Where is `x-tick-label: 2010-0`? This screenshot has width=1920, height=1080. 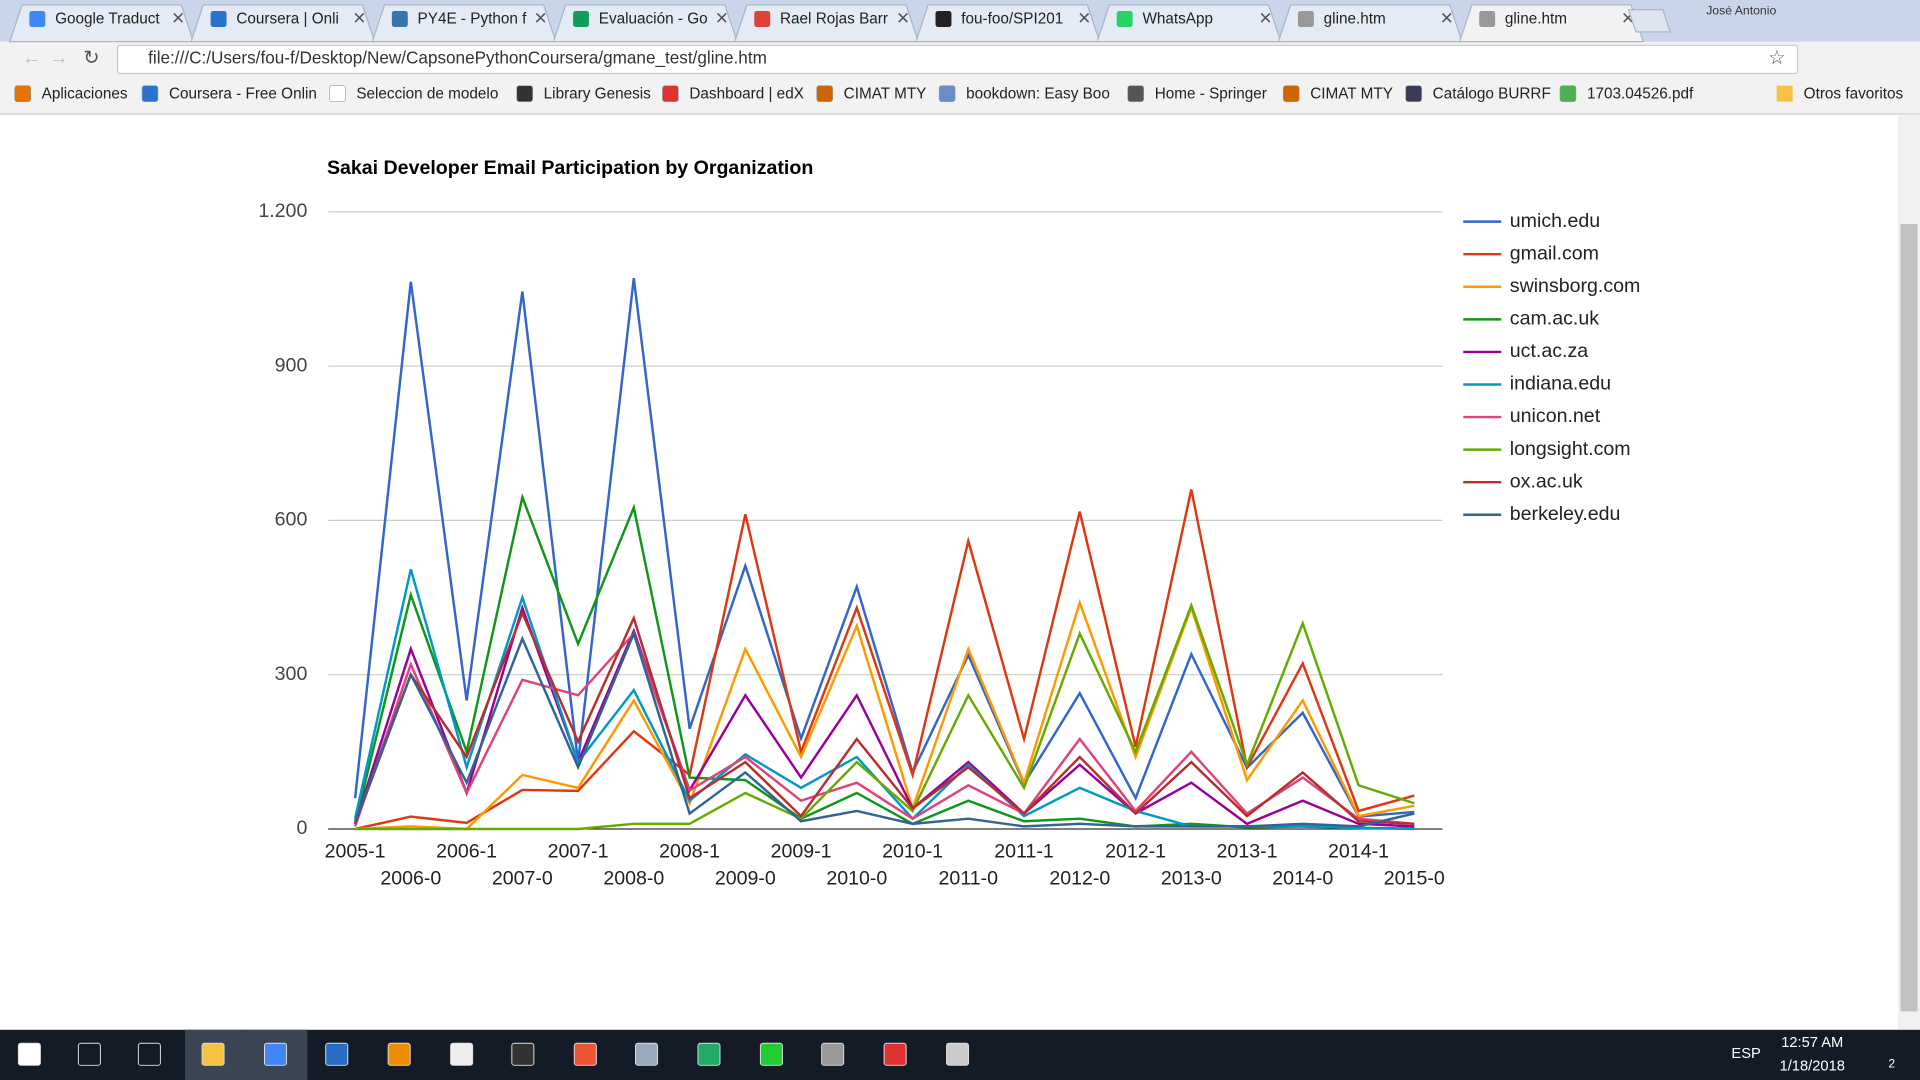
x-tick-label: 2010-0 is located at coordinates (856, 878).